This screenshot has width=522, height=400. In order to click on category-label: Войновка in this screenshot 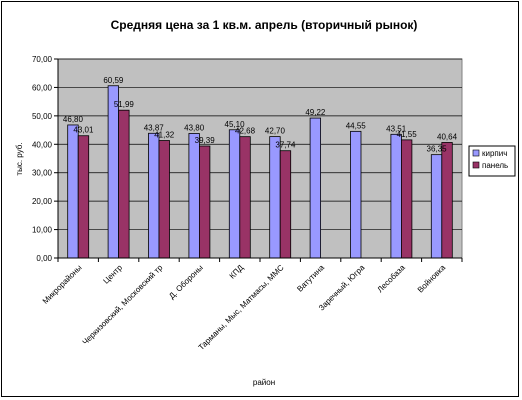, I will do `click(432, 279)`.